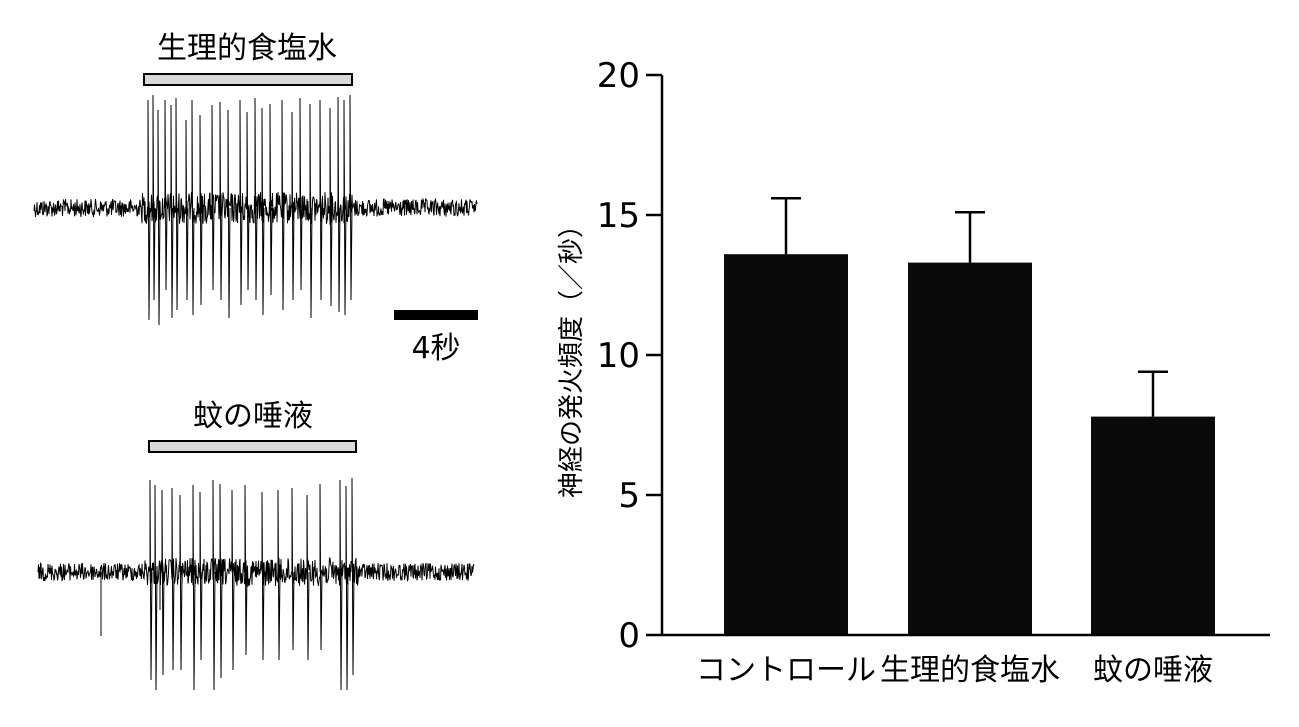 The image size is (1299, 727). What do you see at coordinates (255, 210) in the screenshot?
I see `trace-saline-signal` at bounding box center [255, 210].